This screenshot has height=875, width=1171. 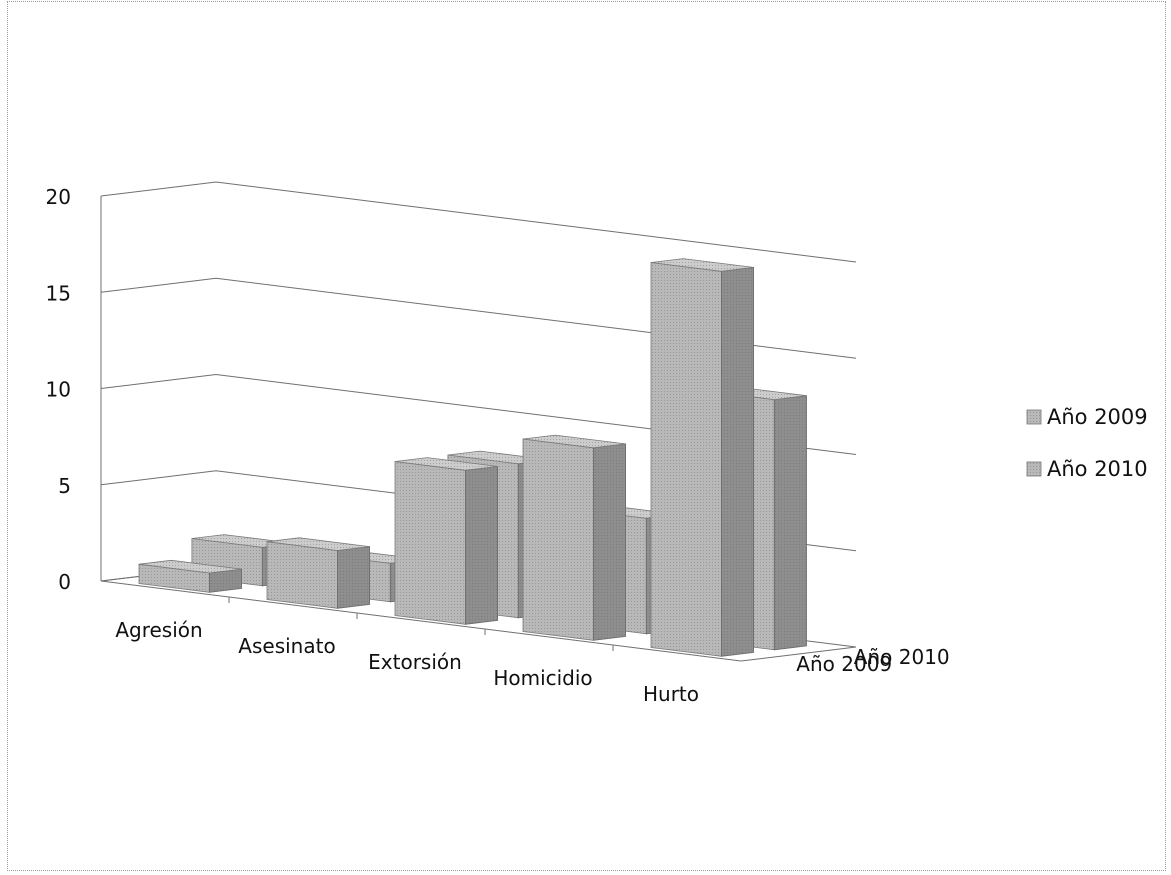 I want to click on depth-label-ano-2009: Año 2009, so click(x=844, y=664).